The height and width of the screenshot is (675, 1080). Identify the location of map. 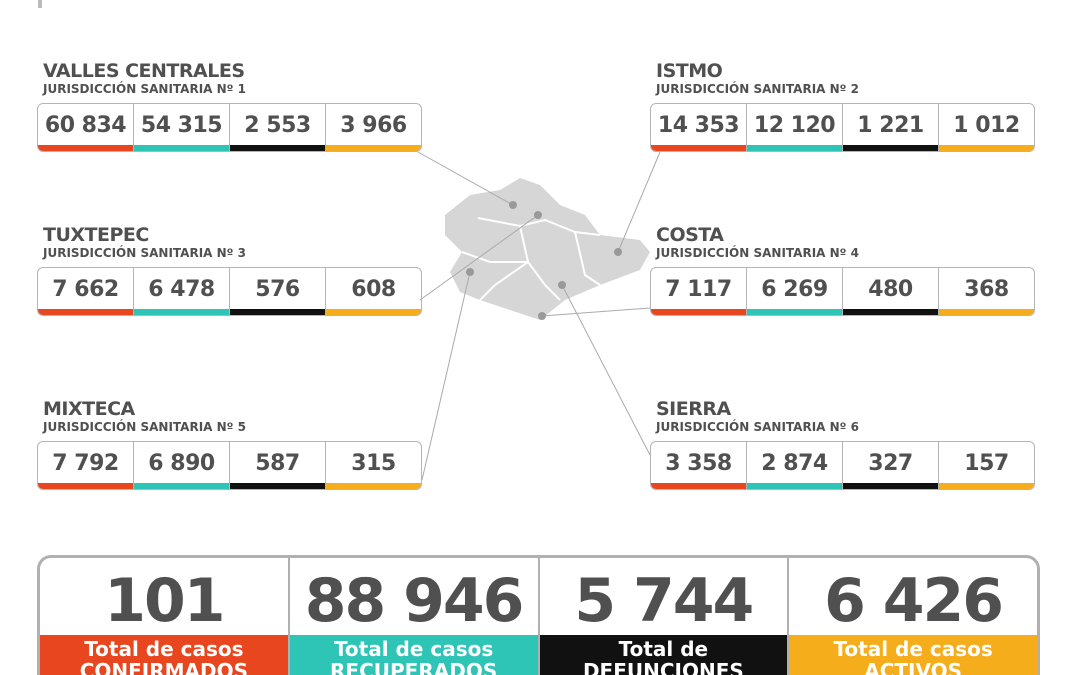
(539, 316).